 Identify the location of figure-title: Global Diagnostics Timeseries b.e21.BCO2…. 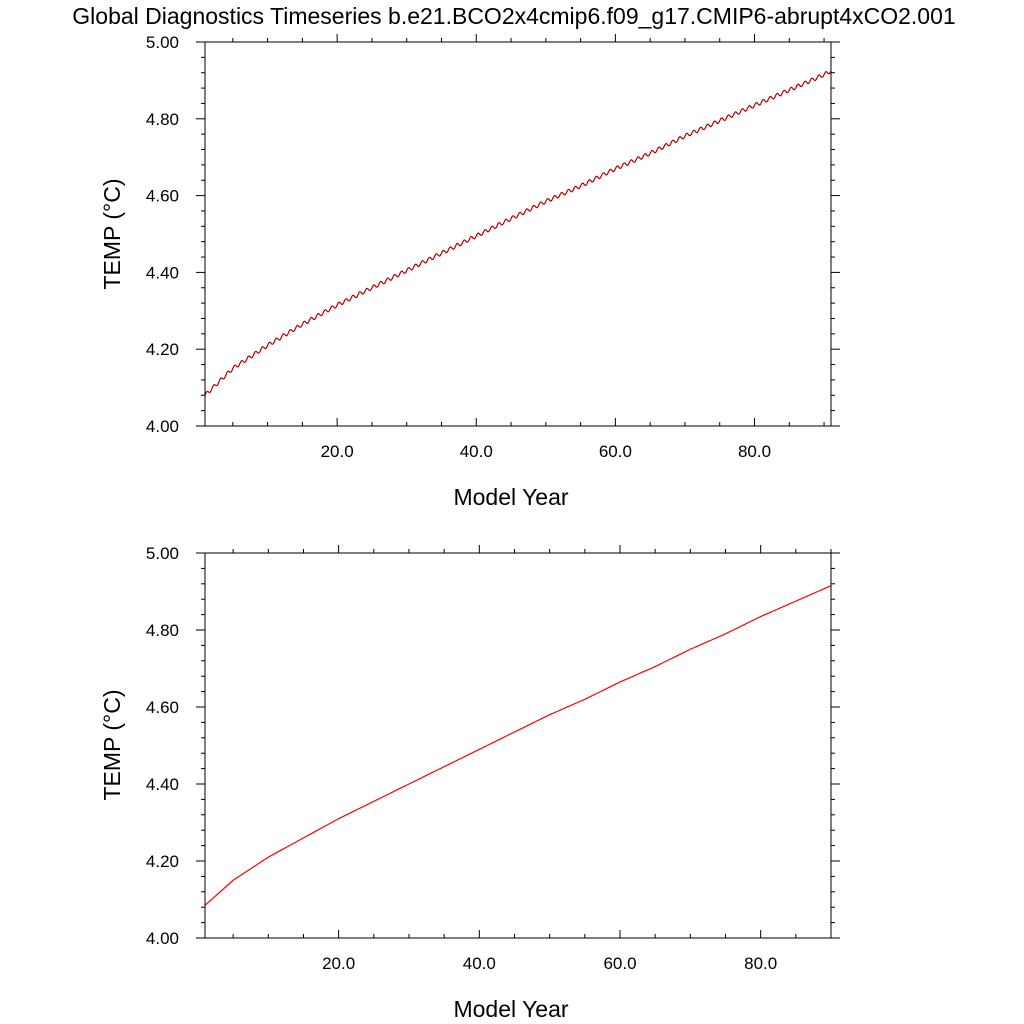
(513, 16).